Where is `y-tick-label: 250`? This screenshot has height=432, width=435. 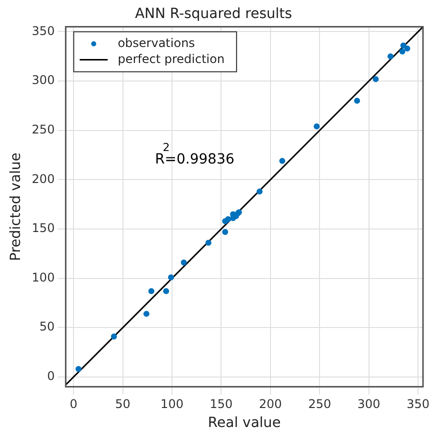 y-tick-label: 250 is located at coordinates (43, 129).